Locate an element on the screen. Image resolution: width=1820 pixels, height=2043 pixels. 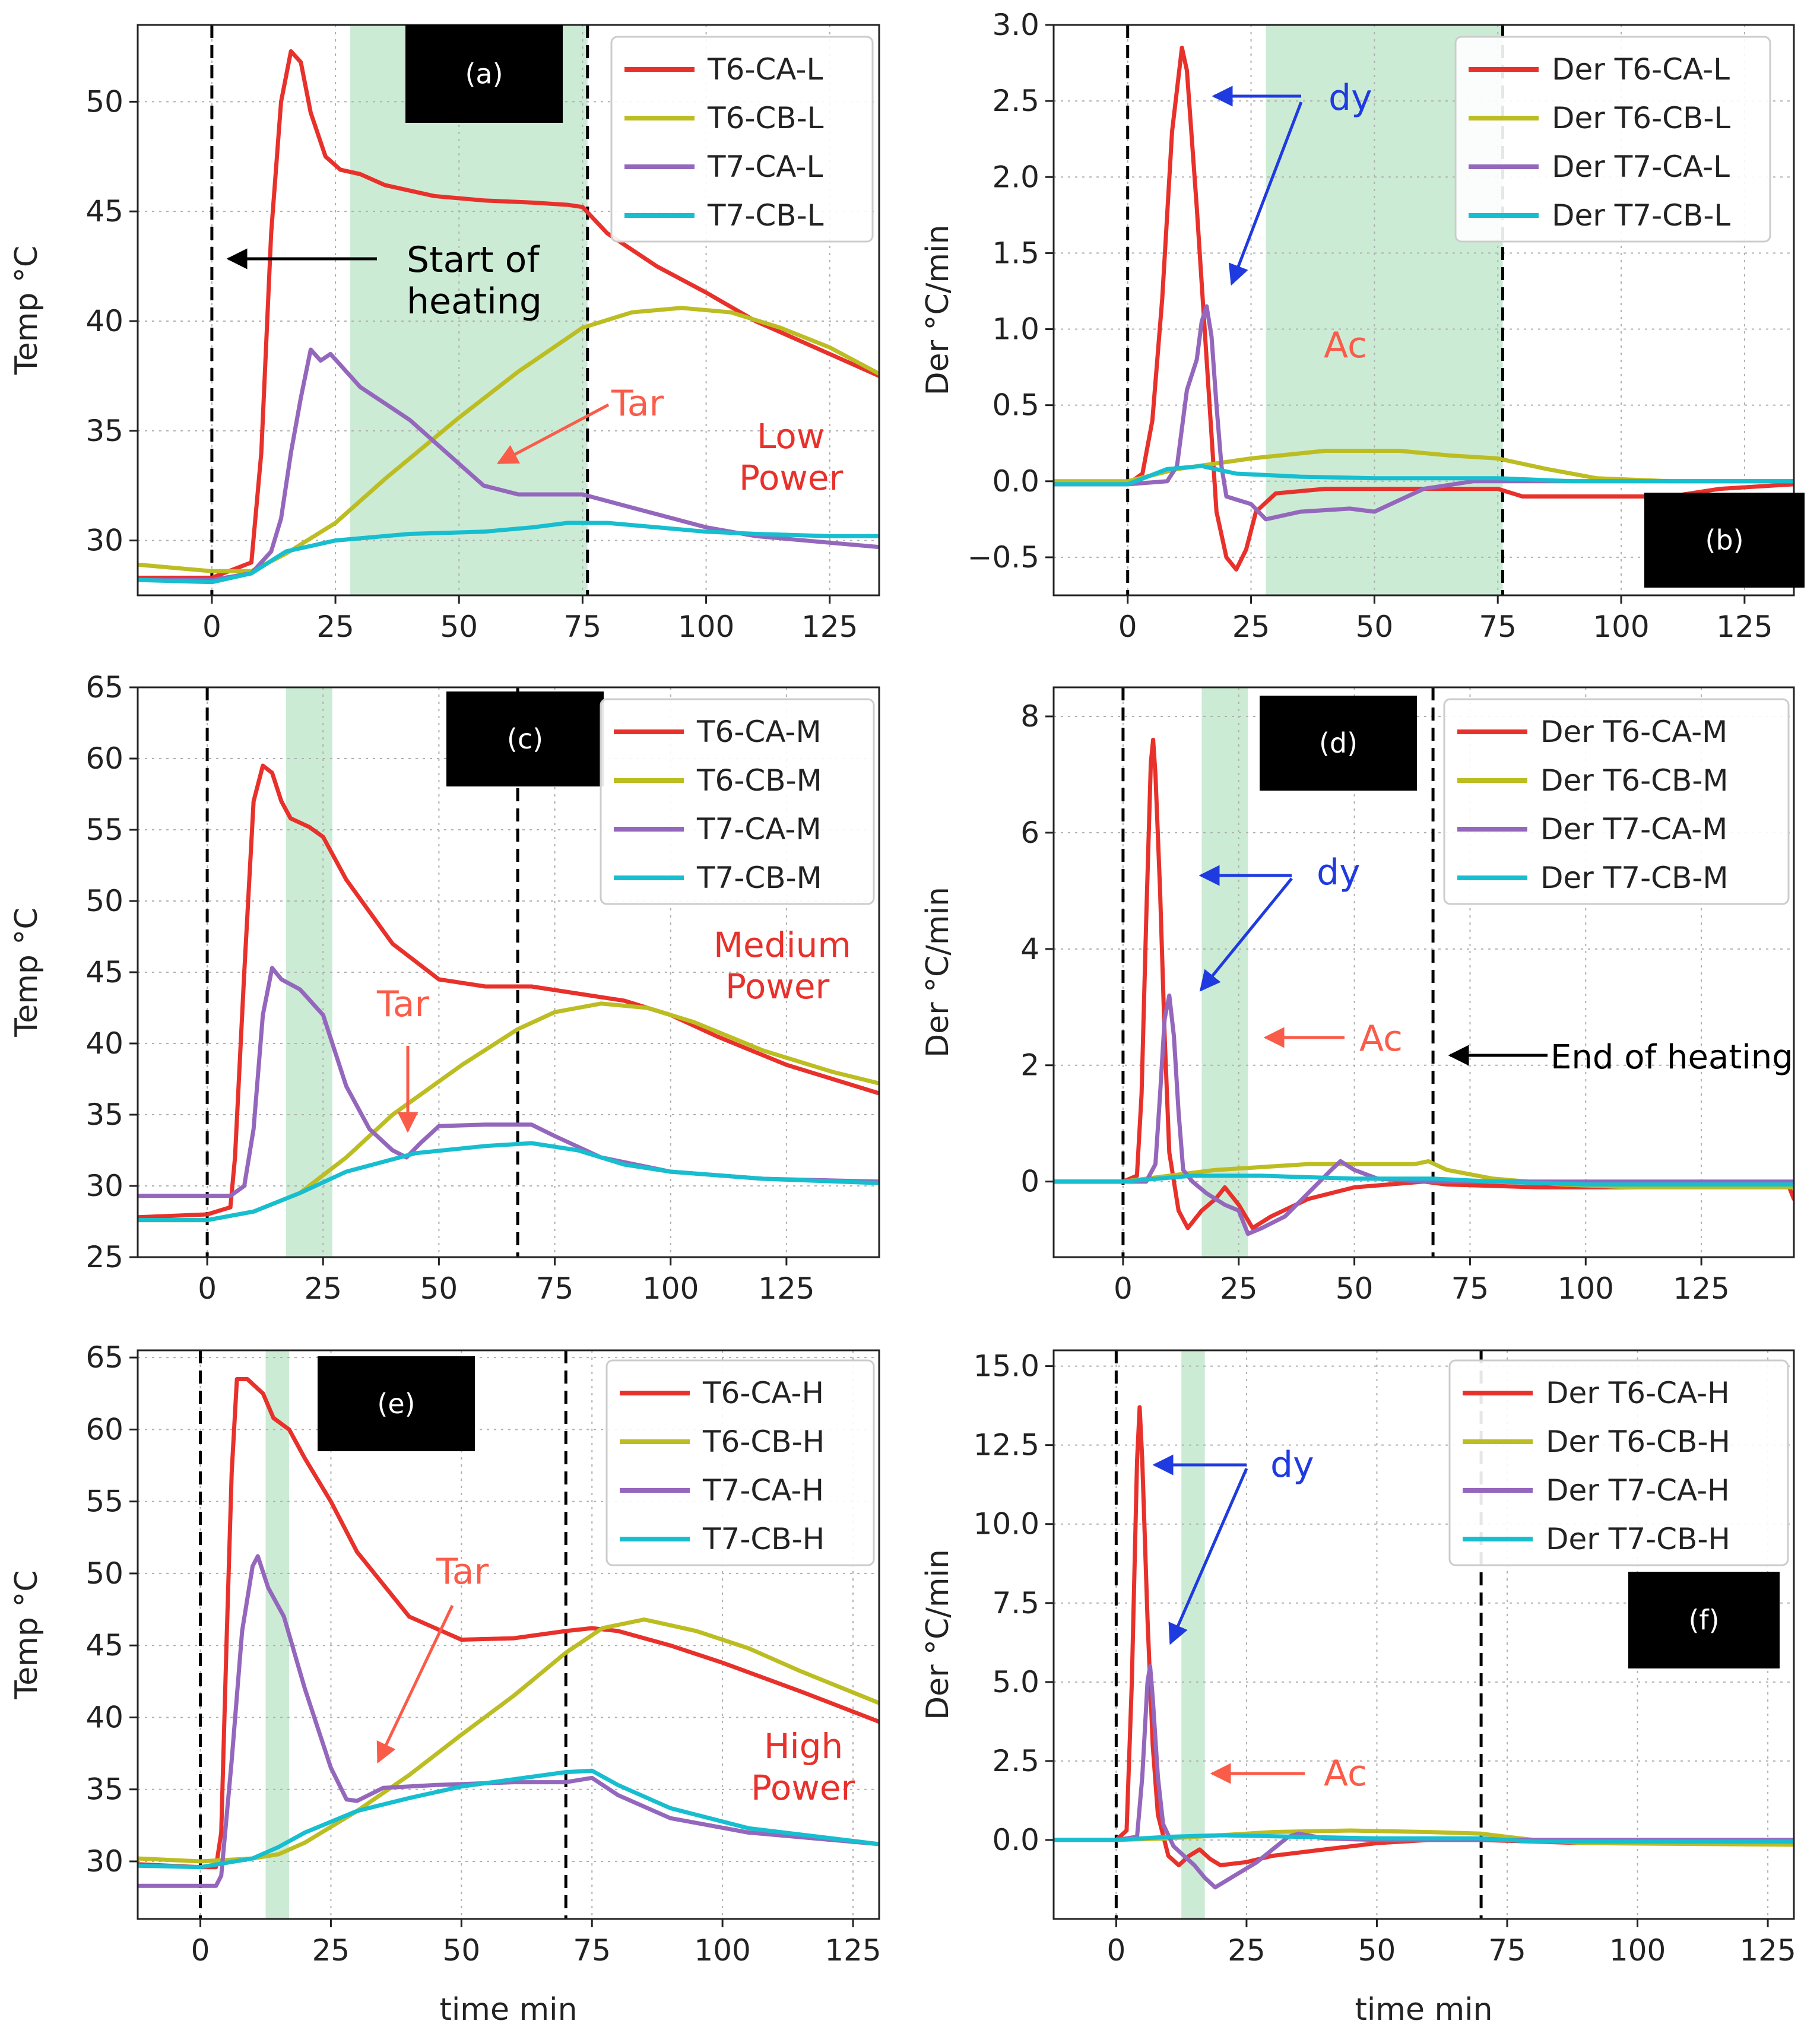
y-tick-label: 0.0 is located at coordinates (1015, 481).